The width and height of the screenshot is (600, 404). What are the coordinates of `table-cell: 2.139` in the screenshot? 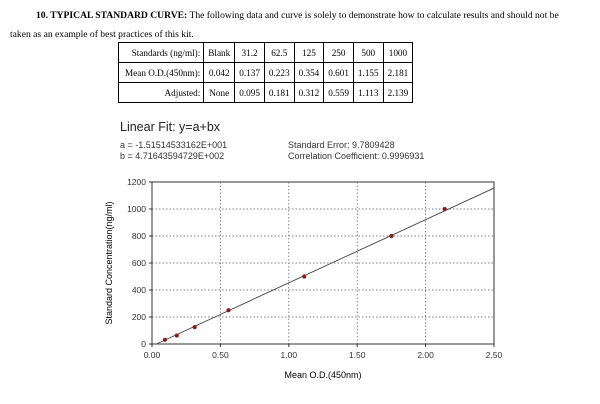 It's located at (398, 92).